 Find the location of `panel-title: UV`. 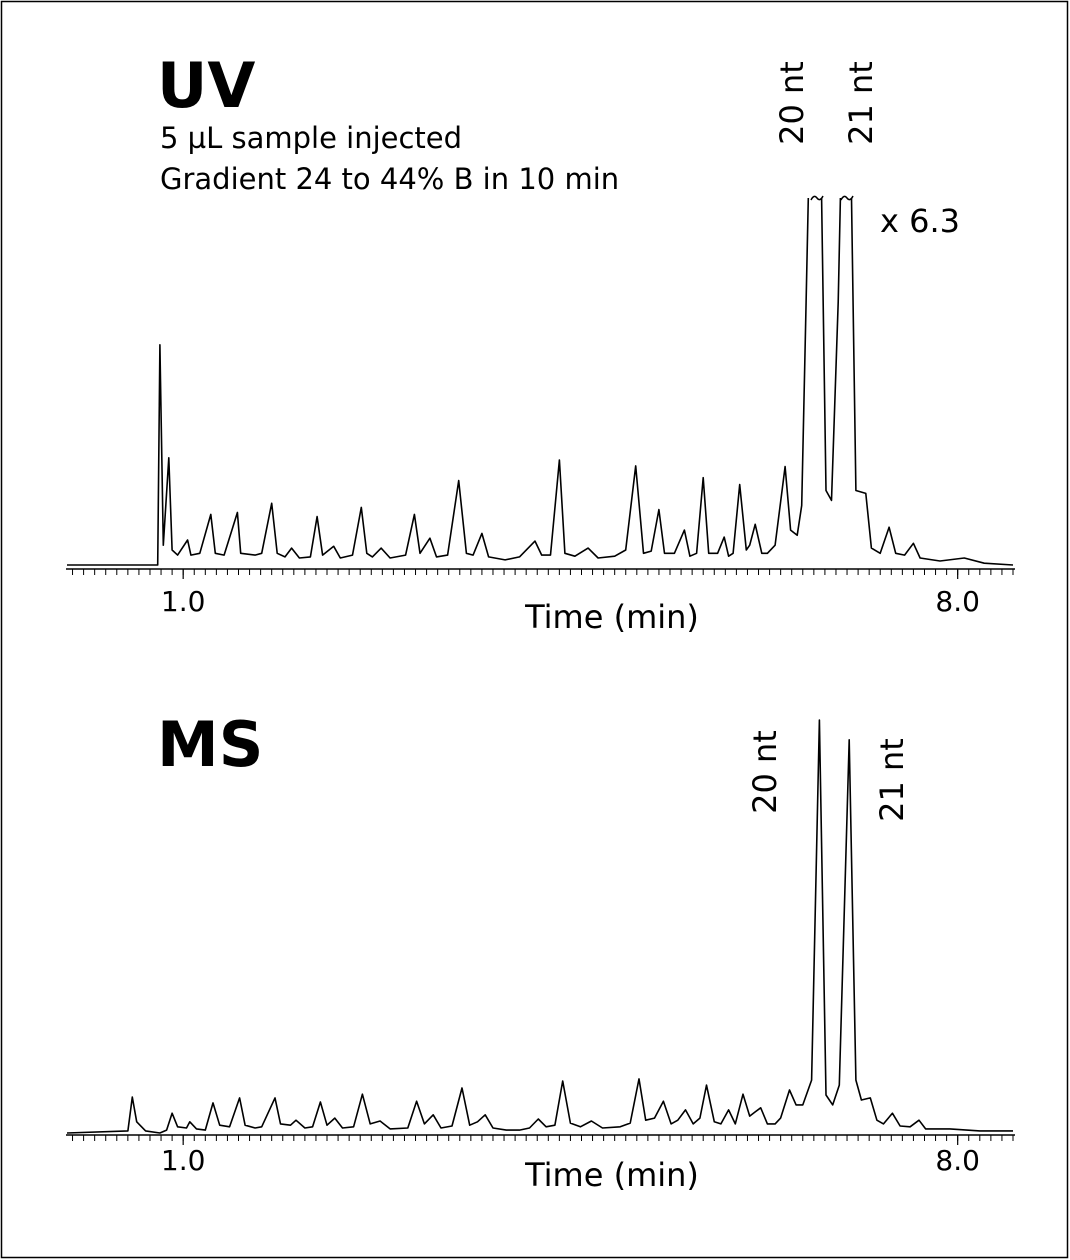

panel-title: UV is located at coordinates (206, 85).